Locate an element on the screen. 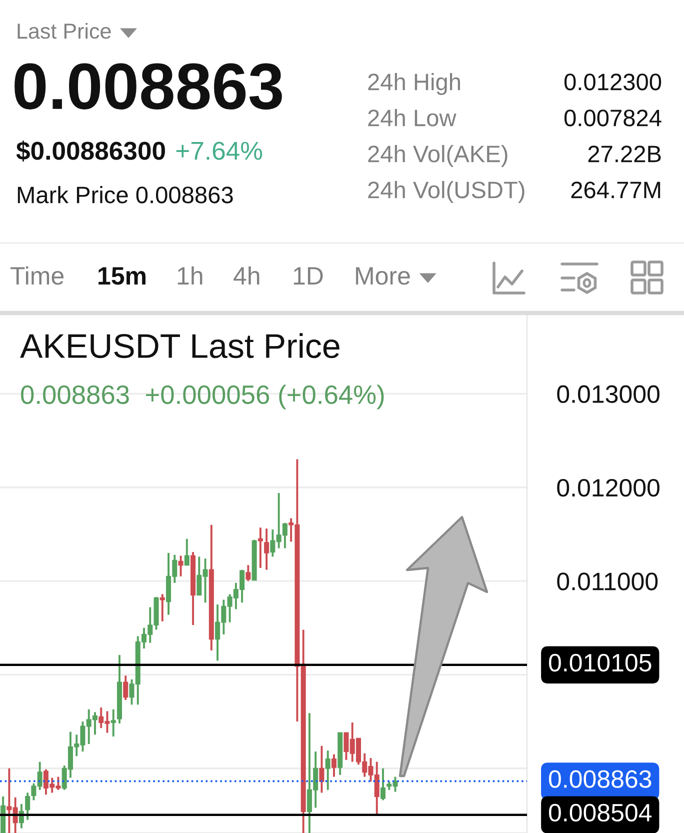 The height and width of the screenshot is (833, 684). ref-line-label: 0.008504 is located at coordinates (600, 813).